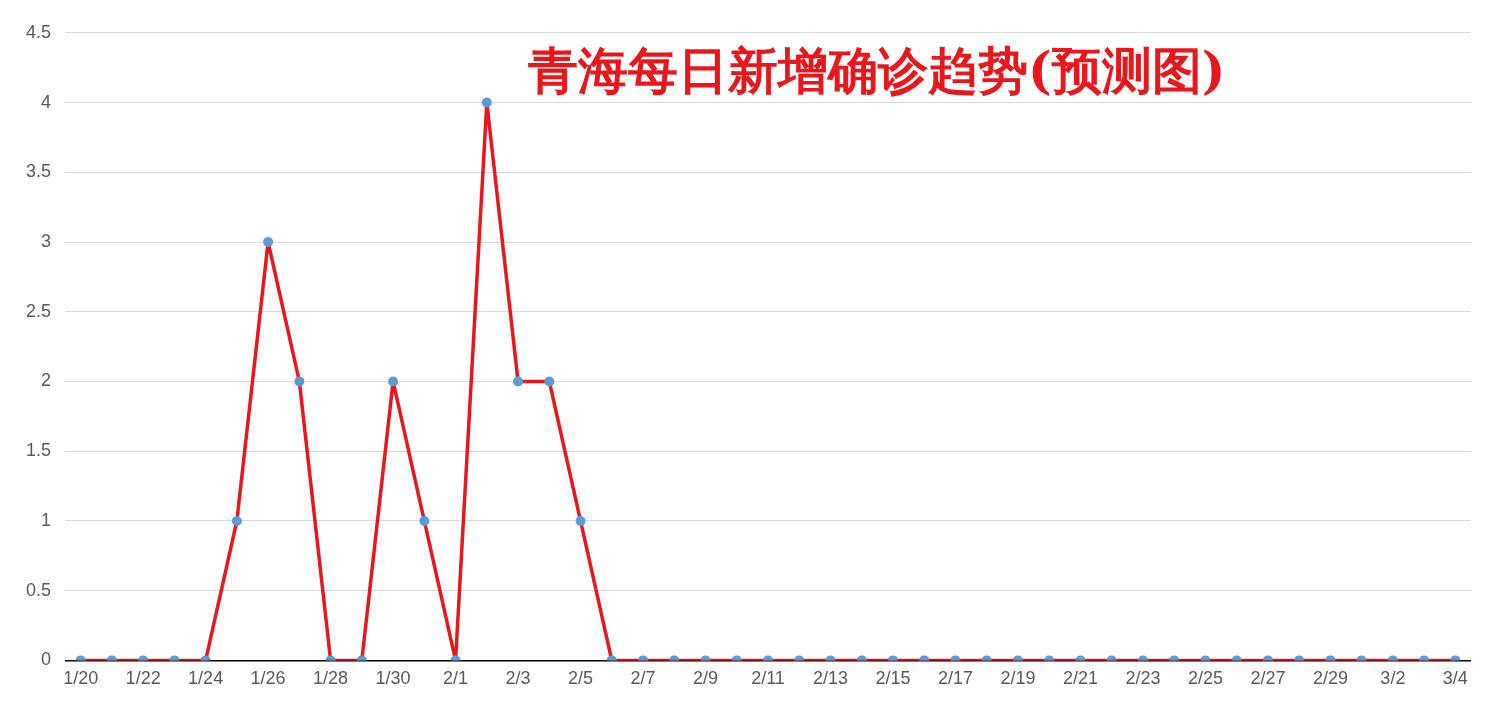 Image resolution: width=1499 pixels, height=710 pixels. I want to click on y-tick-label: 4.5, so click(38, 31).